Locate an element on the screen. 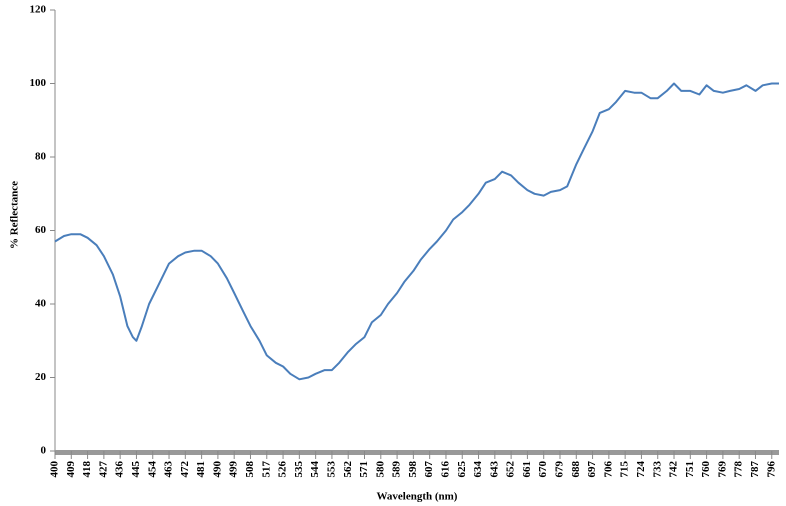 The width and height of the screenshot is (786, 506). x-tick-label: 706 is located at coordinates (608, 469).